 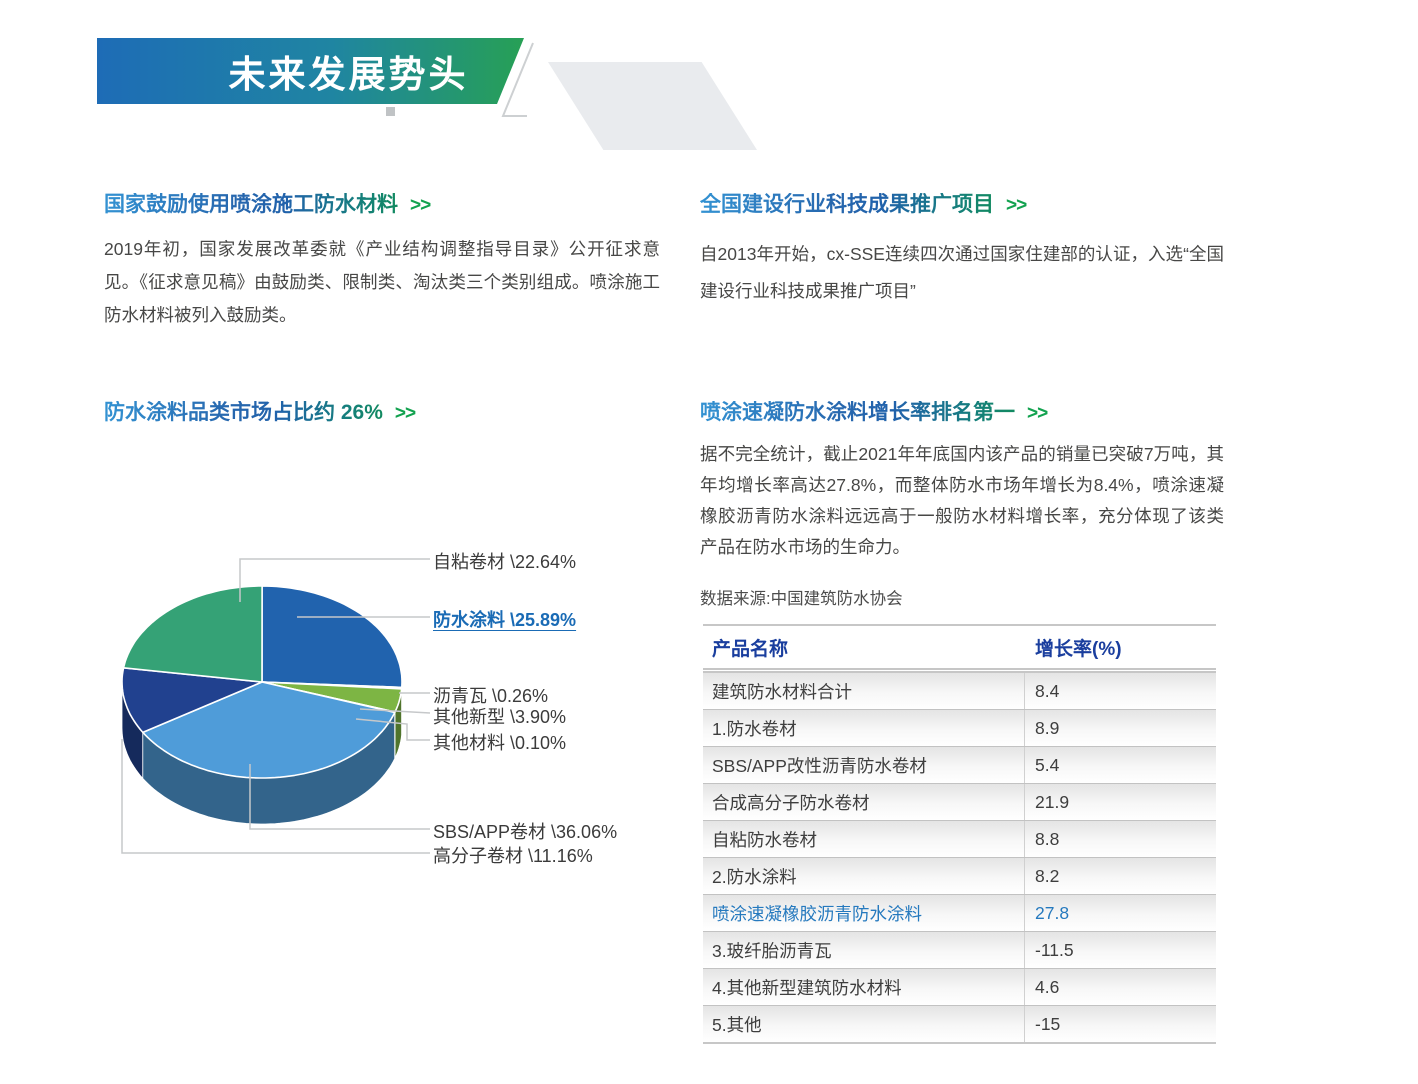 I want to click on pie-slice-SBS/APP卷材, so click(x=269, y=730).